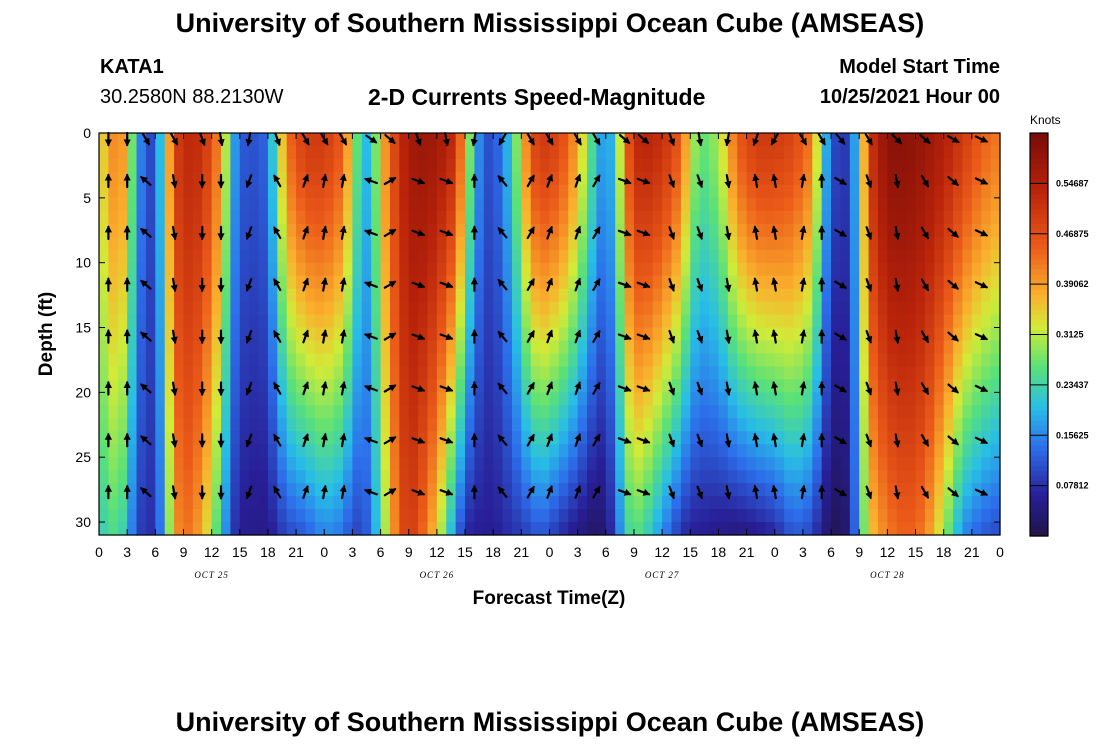 This screenshot has width=1100, height=750. I want to click on x-tick-label: 21, so click(296, 552).